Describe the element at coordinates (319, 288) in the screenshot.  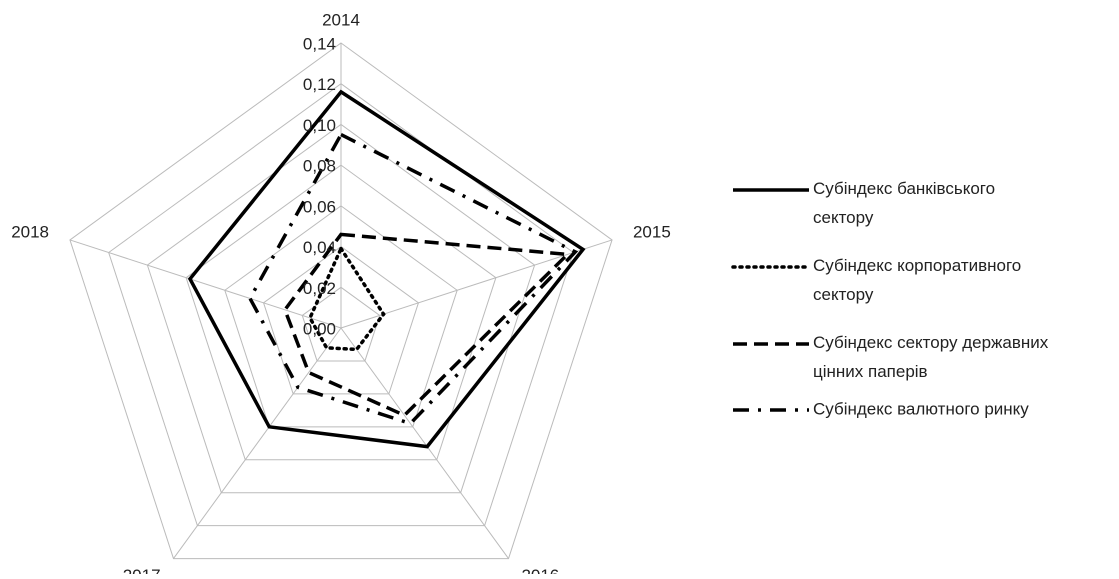
I see `r-tick-label: 0,02` at that location.